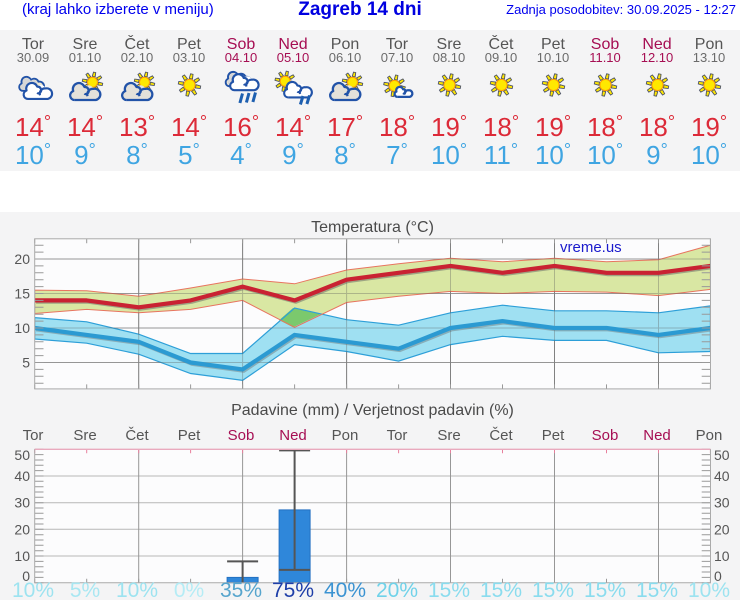  Describe the element at coordinates (591, 247) in the screenshot. I see `svg-text: vreme.us` at that location.